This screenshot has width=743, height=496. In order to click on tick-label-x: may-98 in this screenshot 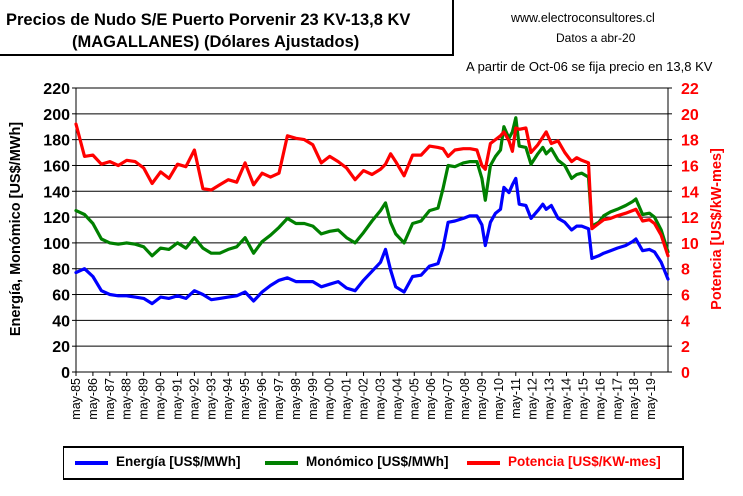, I will do `click(296, 399)`.